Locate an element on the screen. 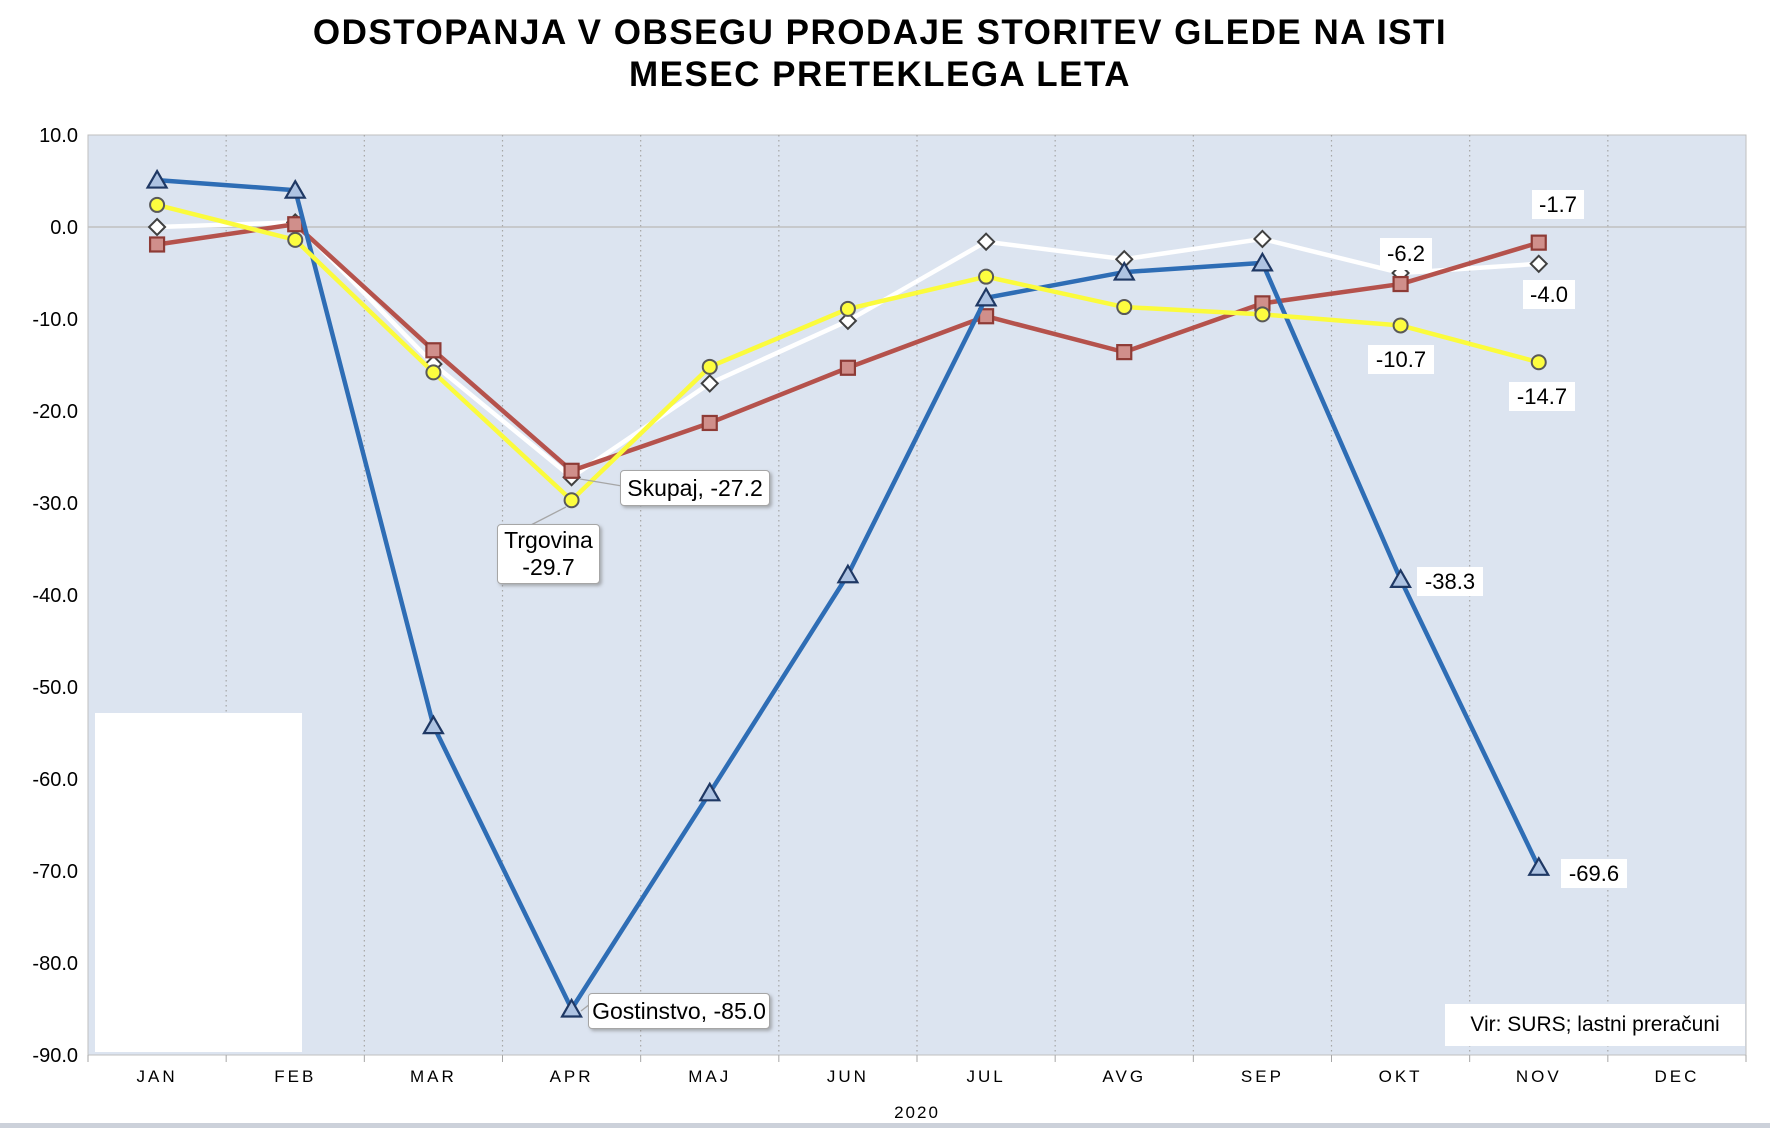 This screenshot has height=1128, width=1770. annotation-gostinstvo-nov: -69.6 is located at coordinates (1594, 873).